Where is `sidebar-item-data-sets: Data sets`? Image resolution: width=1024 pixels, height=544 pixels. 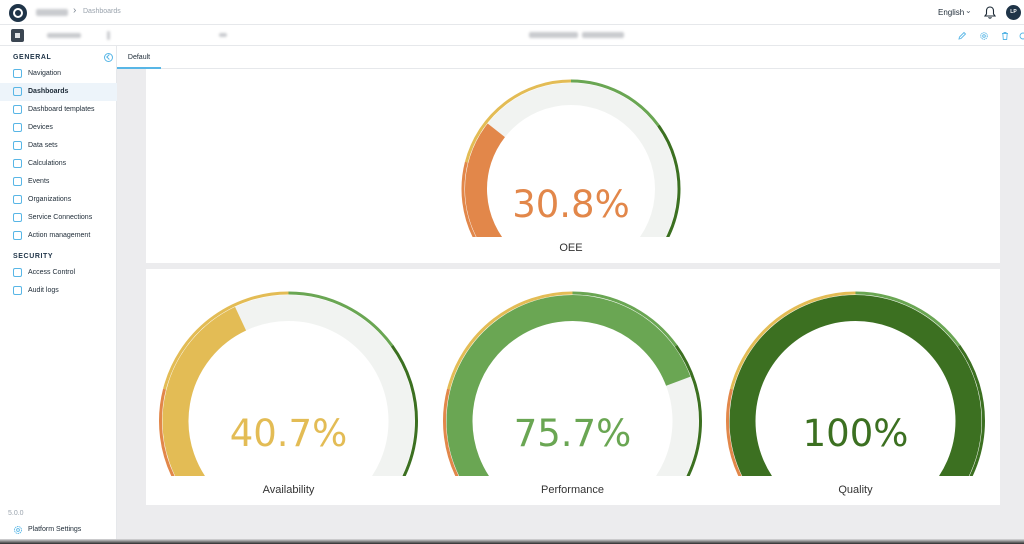 sidebar-item-data-sets: Data sets is located at coordinates (58, 146).